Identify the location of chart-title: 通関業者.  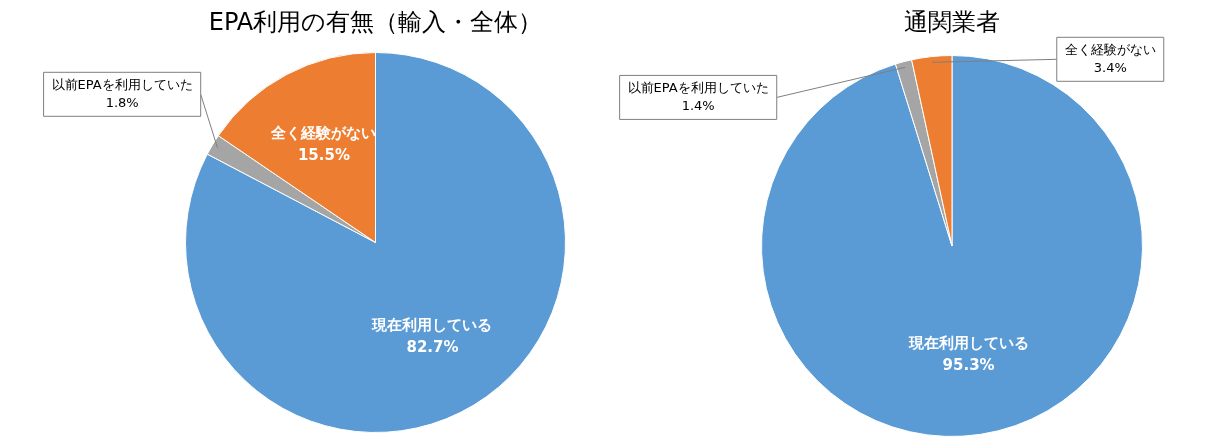
(952, 22).